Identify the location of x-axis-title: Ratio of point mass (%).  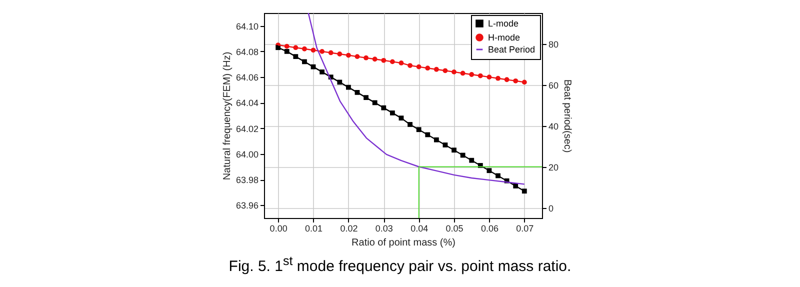
(404, 243).